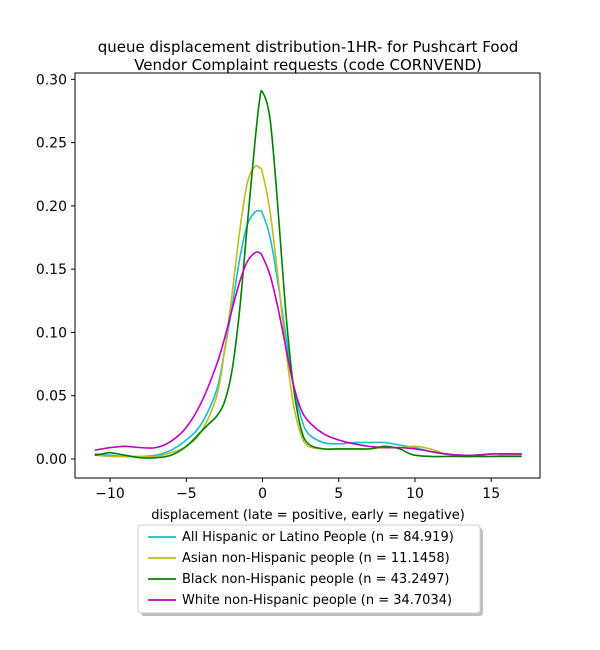 The height and width of the screenshot is (650, 600). I want to click on y-tick-label: 0.10, so click(51, 333).